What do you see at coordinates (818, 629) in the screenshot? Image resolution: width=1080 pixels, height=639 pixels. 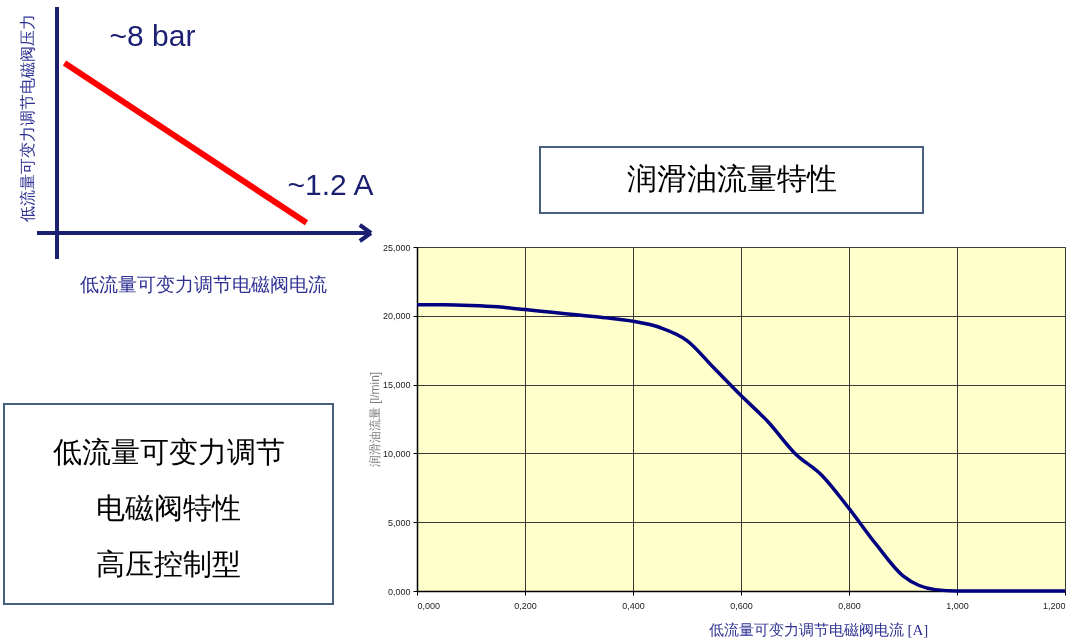 I see `x-axis-title: 低流量可变力调节电磁阀电流 [A]` at bounding box center [818, 629].